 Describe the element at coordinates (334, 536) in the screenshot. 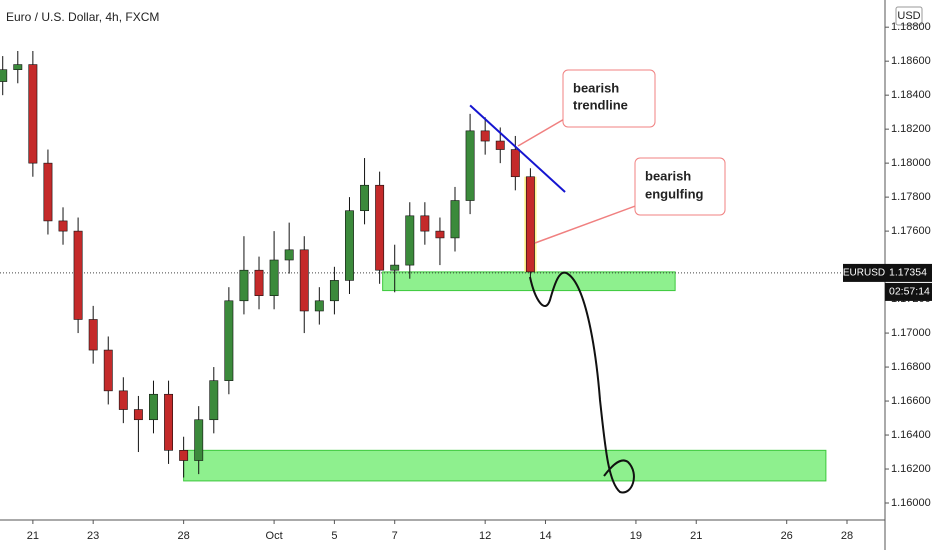

I see `x-tick-label: 5` at that location.